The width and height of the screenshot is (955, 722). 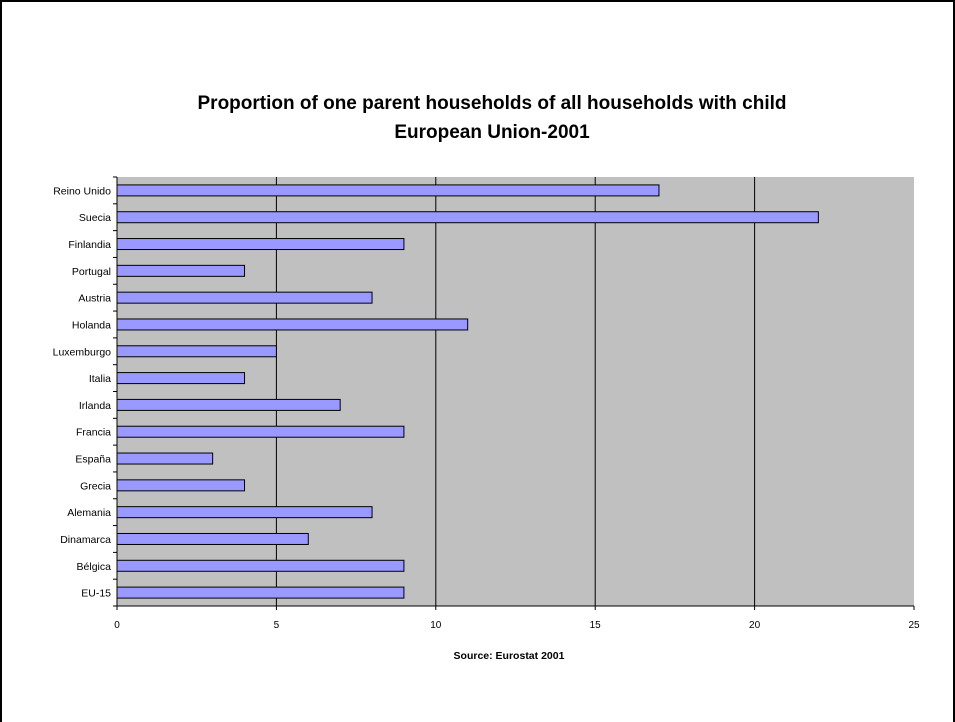 What do you see at coordinates (89, 245) in the screenshot?
I see `category-label: Finlandia` at bounding box center [89, 245].